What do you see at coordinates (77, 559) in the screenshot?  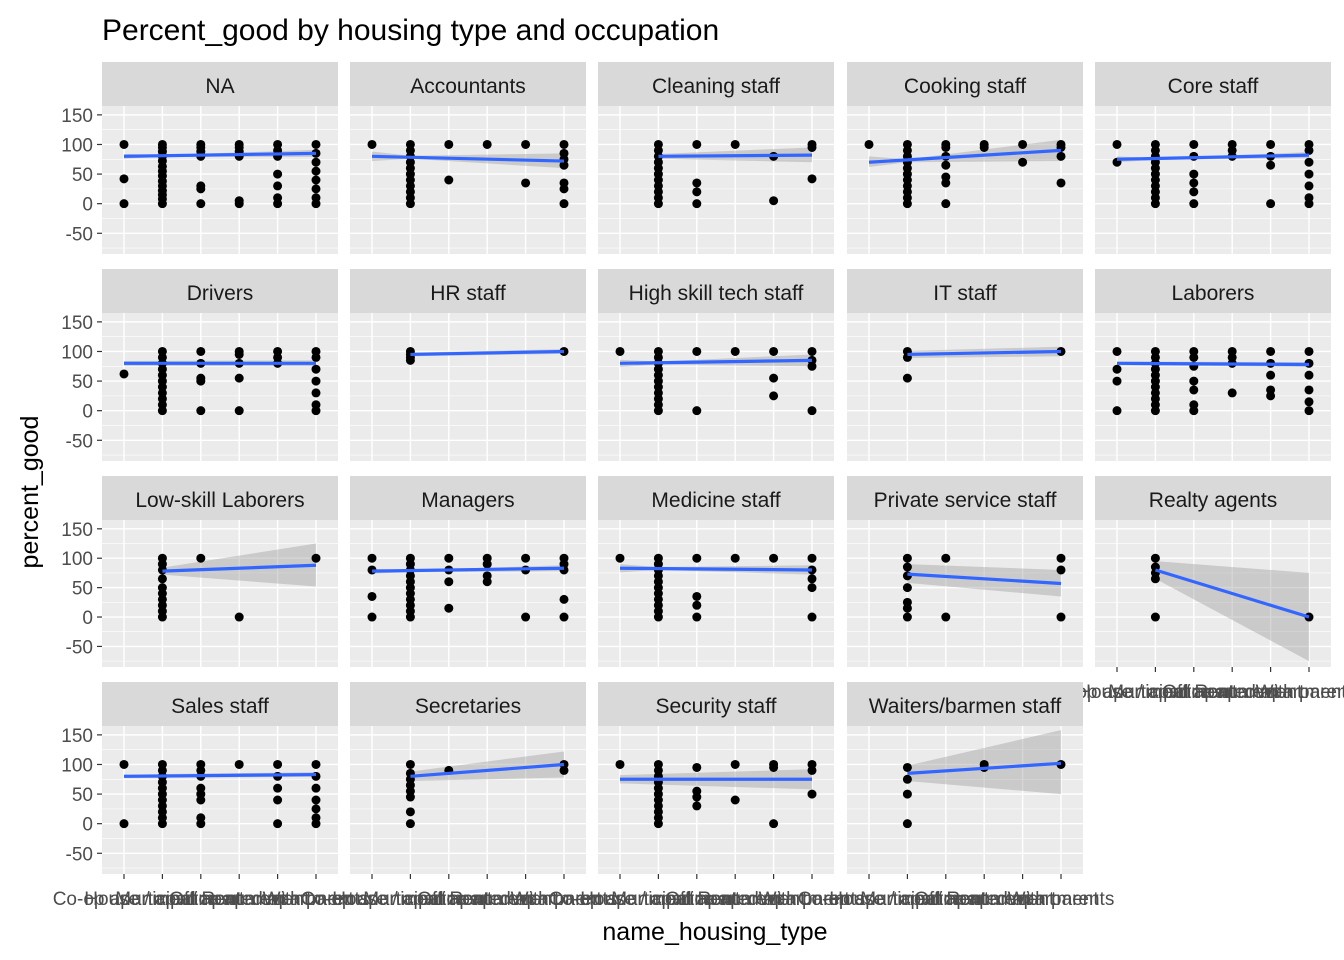 I see `y-tick-label: 100` at bounding box center [77, 559].